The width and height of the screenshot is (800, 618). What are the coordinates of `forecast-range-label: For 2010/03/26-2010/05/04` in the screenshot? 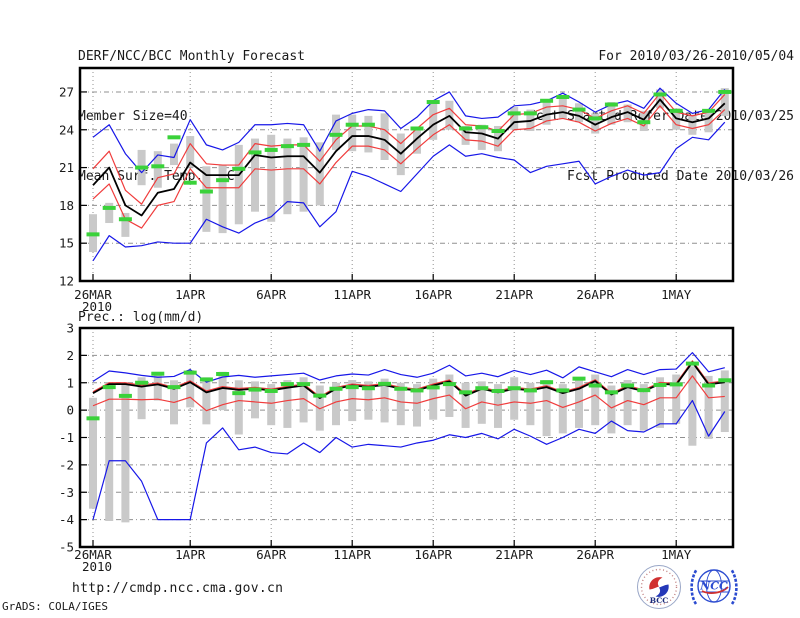 It's located at (696, 56).